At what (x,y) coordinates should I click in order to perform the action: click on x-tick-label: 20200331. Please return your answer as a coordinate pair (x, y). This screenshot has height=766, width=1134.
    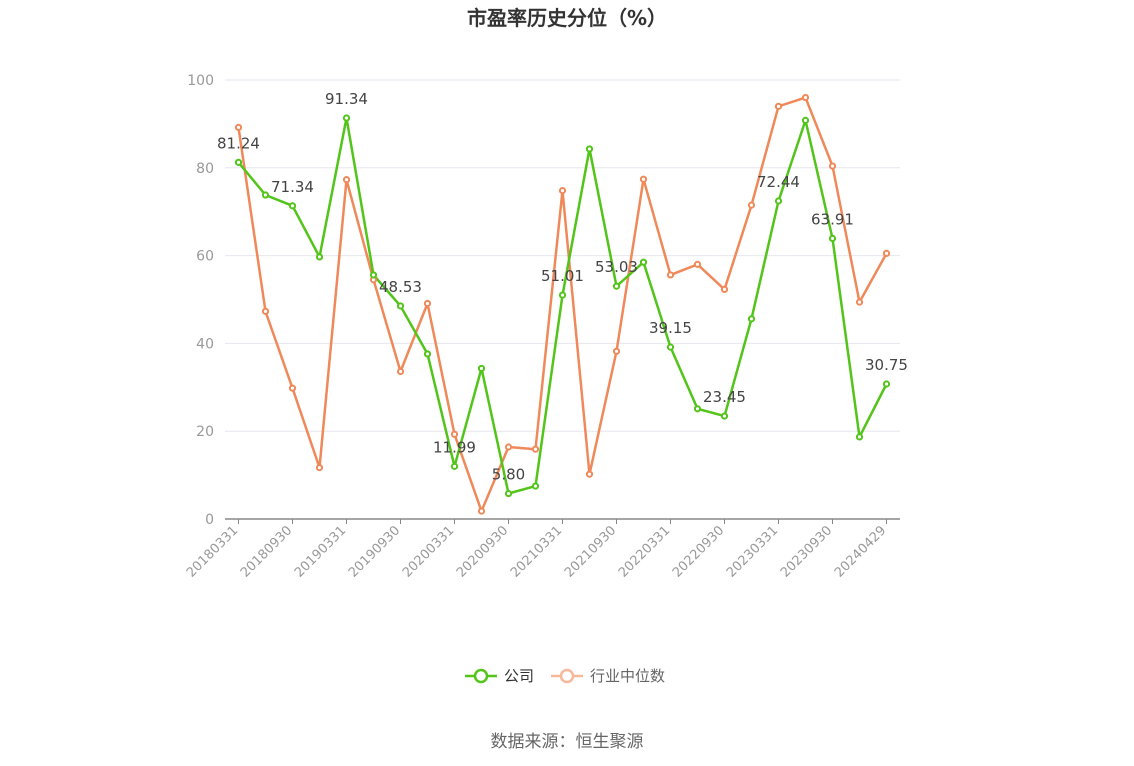
    Looking at the image, I should click on (428, 551).